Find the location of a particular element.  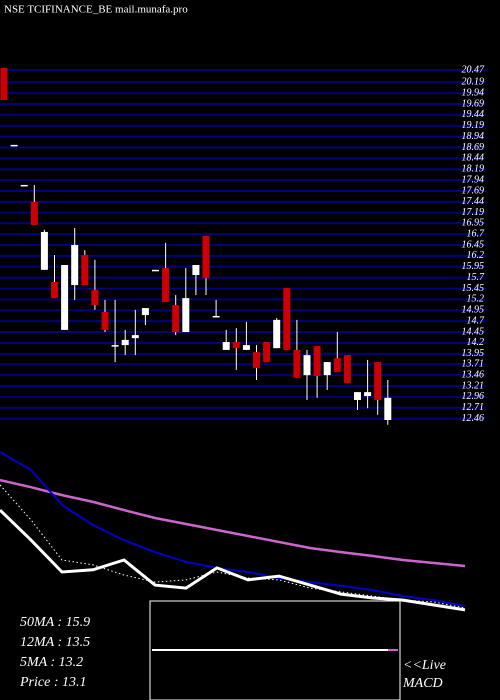

y-tick-label: 17.19 is located at coordinates (473, 212).